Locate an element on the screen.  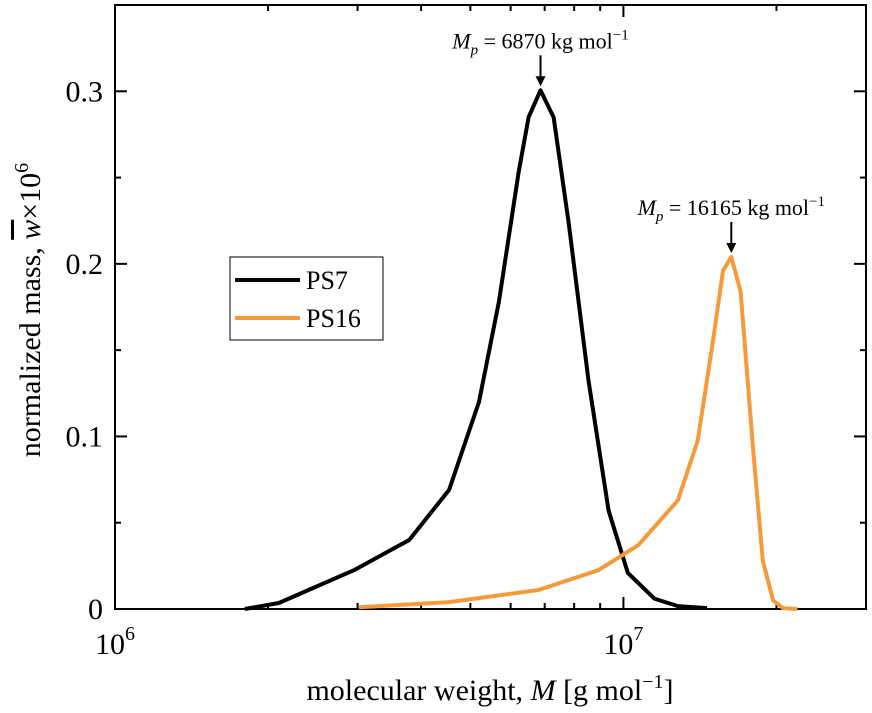
annotation: Mp = 16165 kg mol−1 is located at coordinates (731, 209).